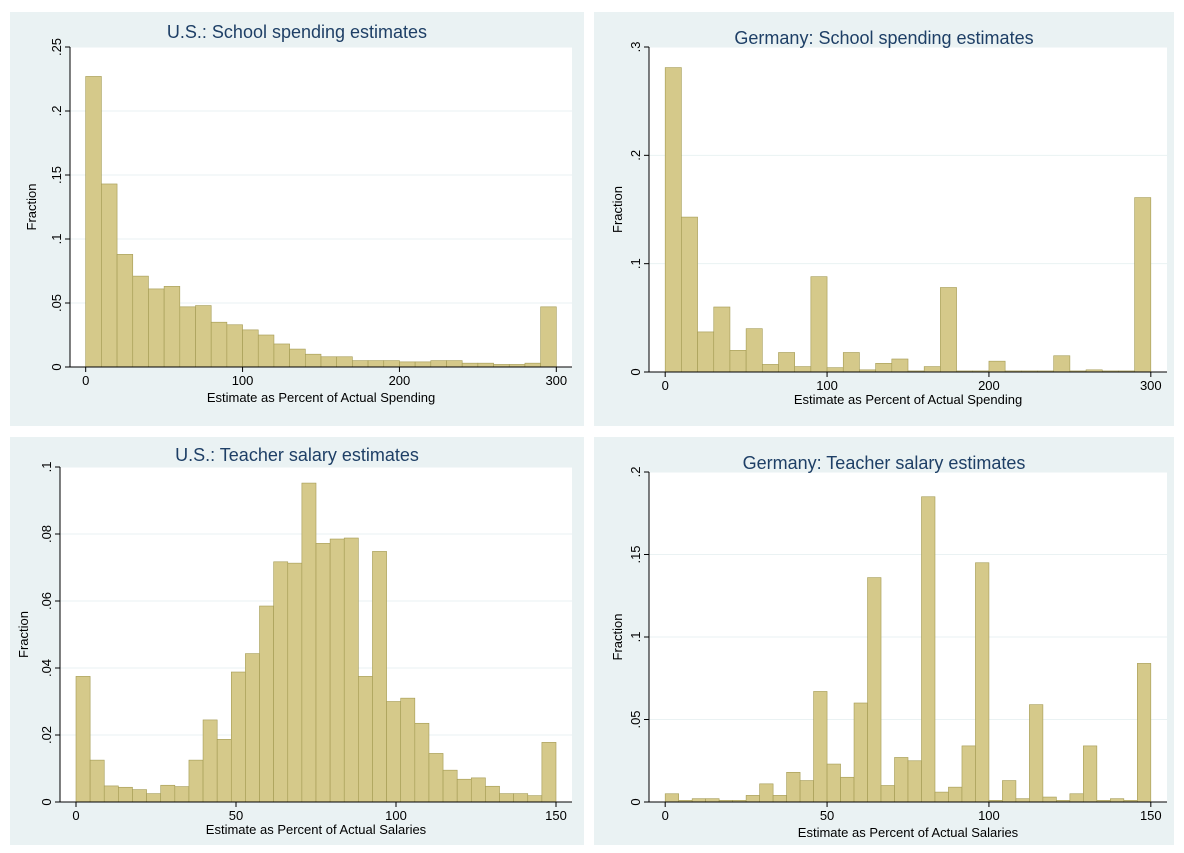 Image resolution: width=1184 pixels, height=853 pixels. Describe the element at coordinates (321, 397) in the screenshot. I see `x-axis-label: Estimate as Percent of Actual Spending` at that location.